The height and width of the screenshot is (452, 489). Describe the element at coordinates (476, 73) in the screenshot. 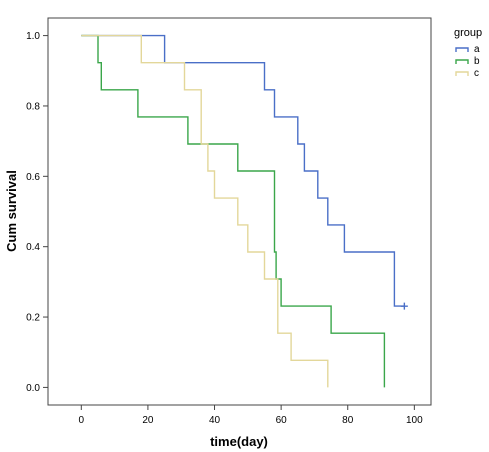

I see `legend-label-c: c` at that location.